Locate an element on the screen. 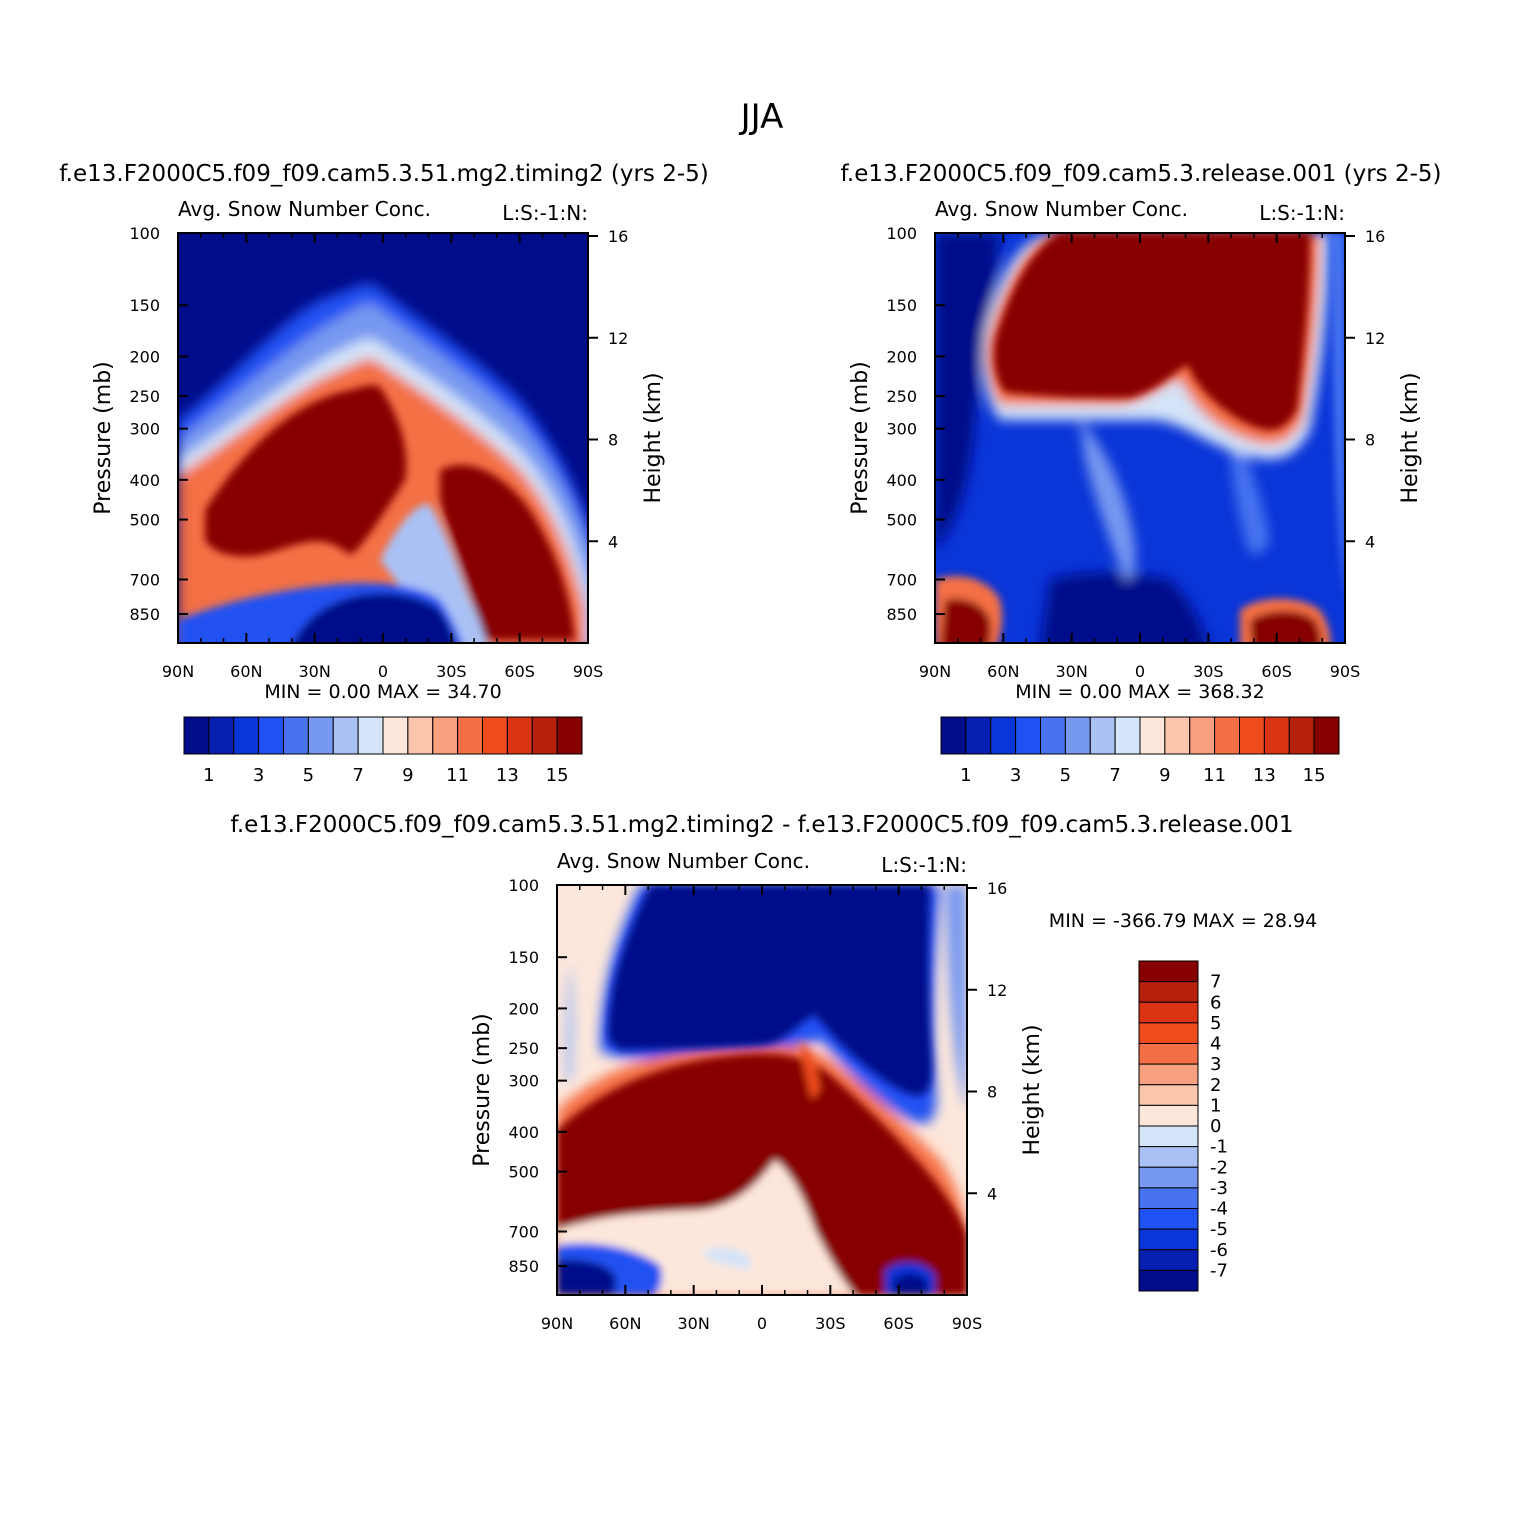  panel-3-subtitle-left: Avg. Snow Number Conc. is located at coordinates (683, 861).